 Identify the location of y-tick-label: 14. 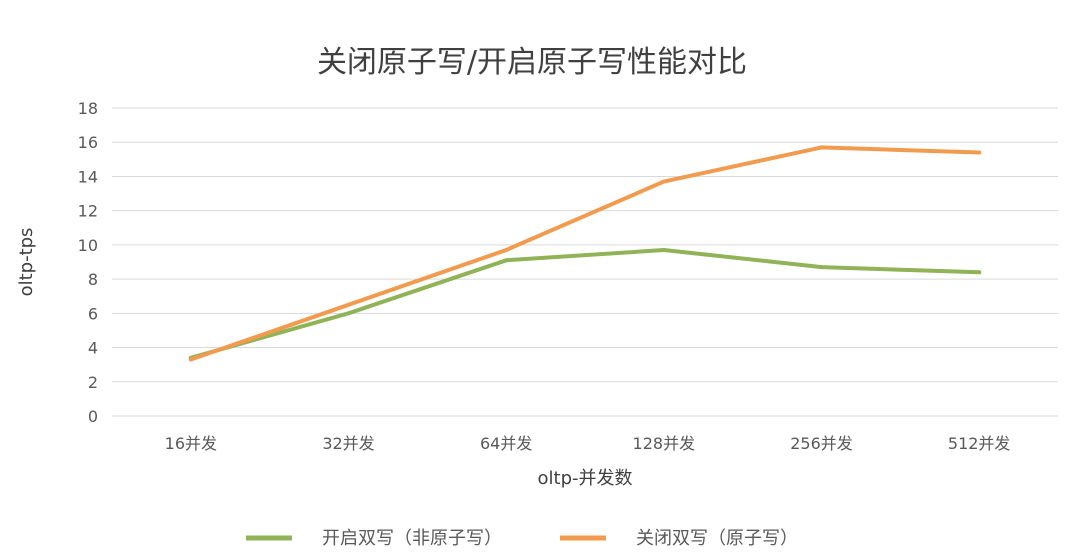
(88, 176).